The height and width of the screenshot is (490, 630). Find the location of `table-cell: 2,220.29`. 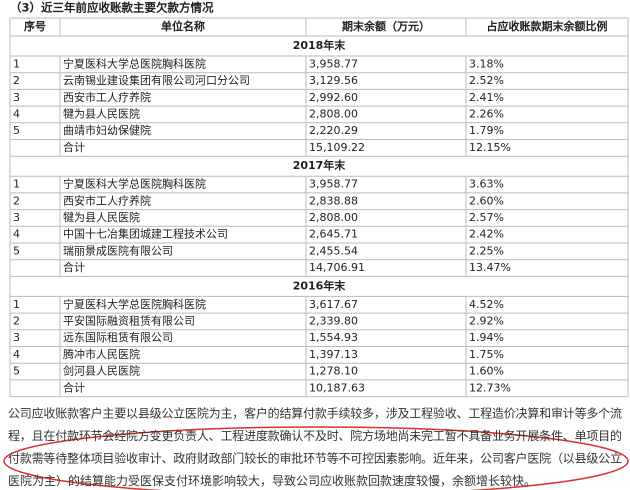

table-cell: 2,220.29 is located at coordinates (333, 130).